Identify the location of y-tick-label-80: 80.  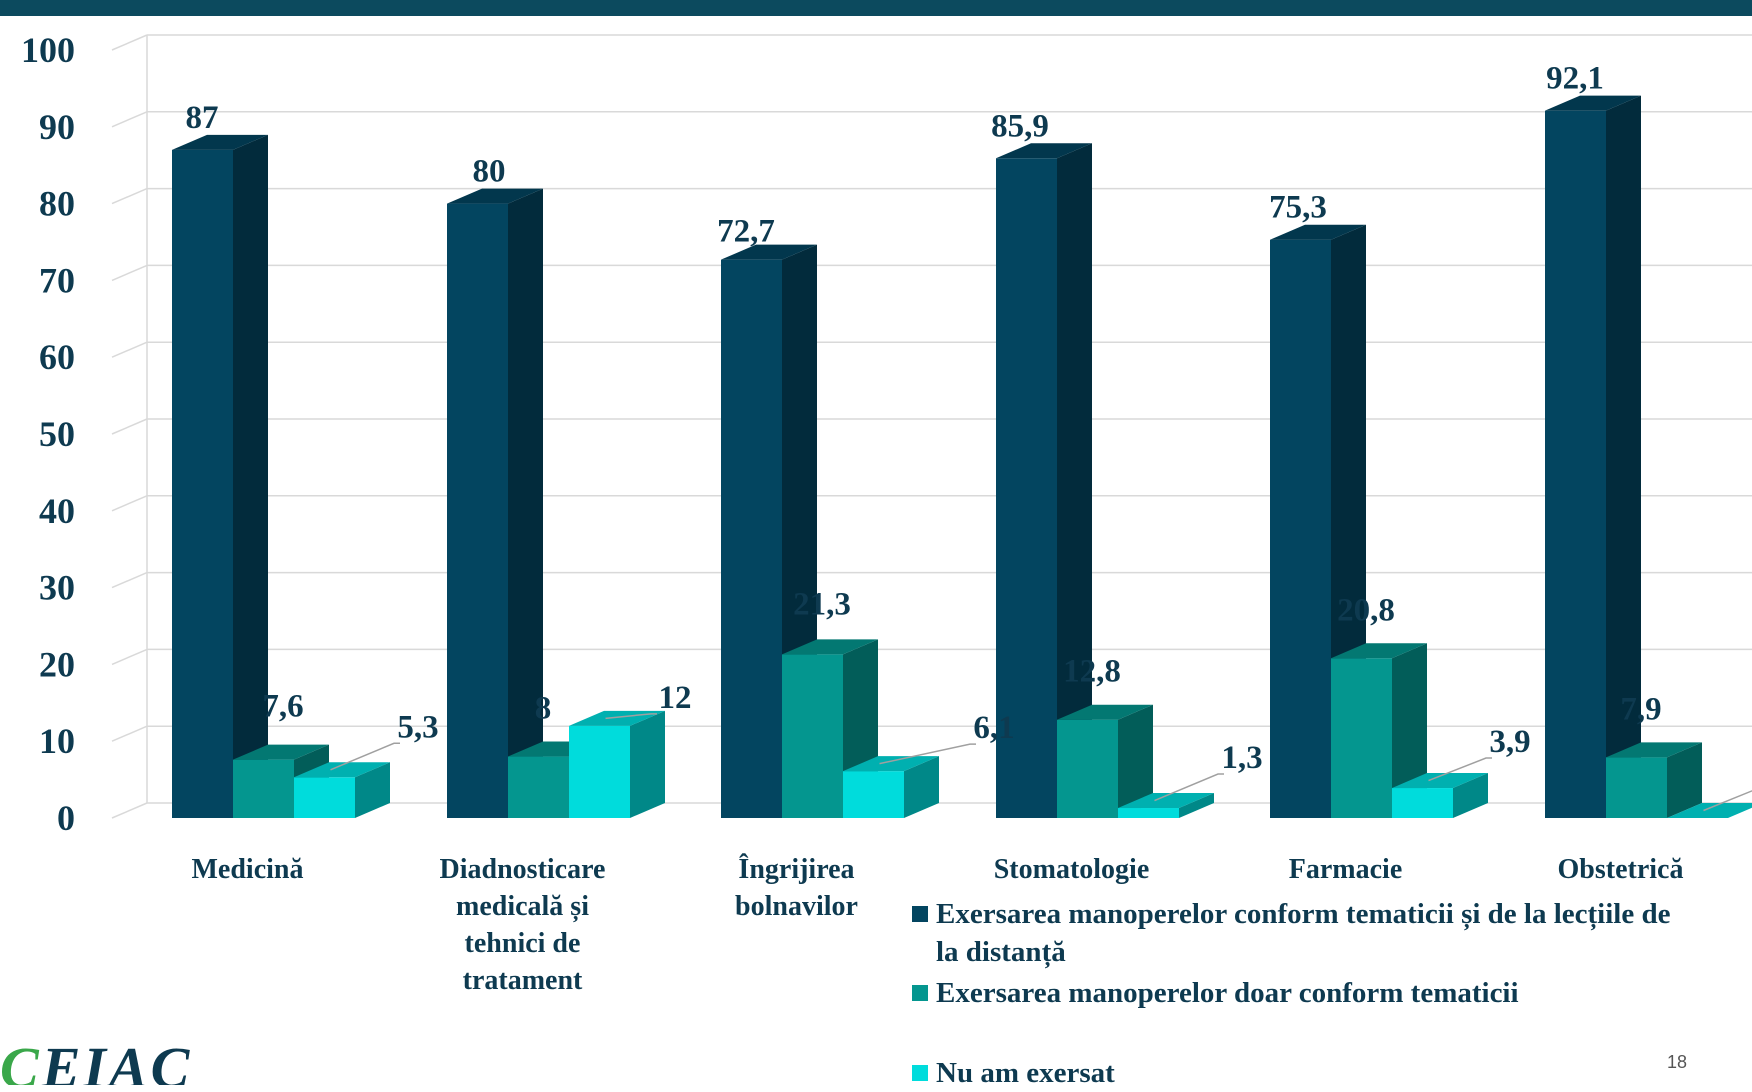
(57, 204).